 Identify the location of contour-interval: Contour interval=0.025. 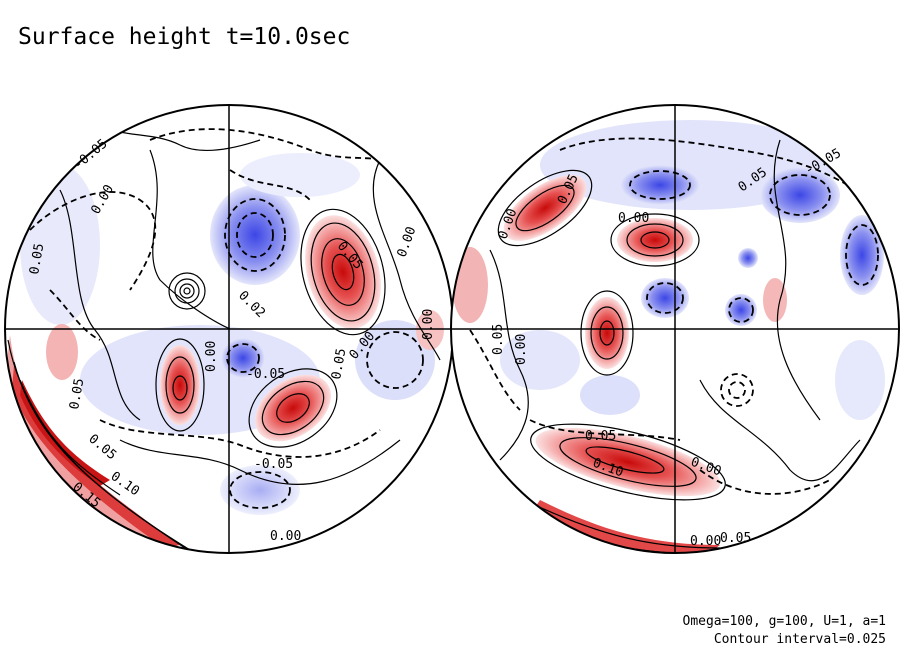
(799, 639).